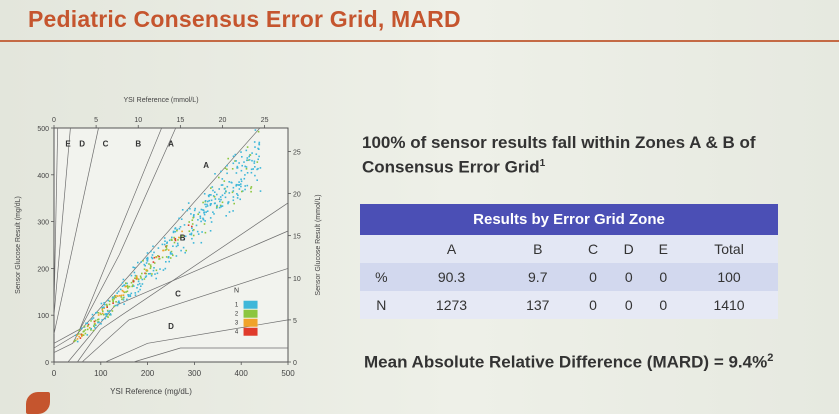  I want to click on zone-label: A, so click(171, 144).